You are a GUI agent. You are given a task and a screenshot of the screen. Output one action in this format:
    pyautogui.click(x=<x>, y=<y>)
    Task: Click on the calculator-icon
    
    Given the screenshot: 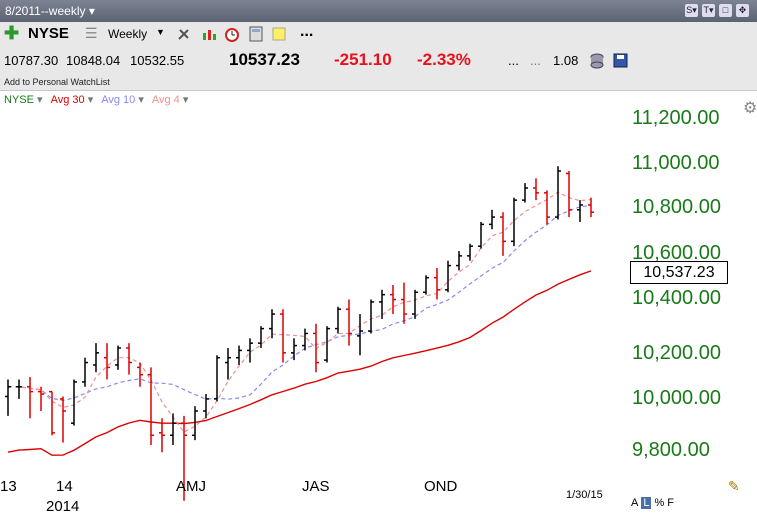 What is the action you would take?
    pyautogui.click(x=256, y=34)
    